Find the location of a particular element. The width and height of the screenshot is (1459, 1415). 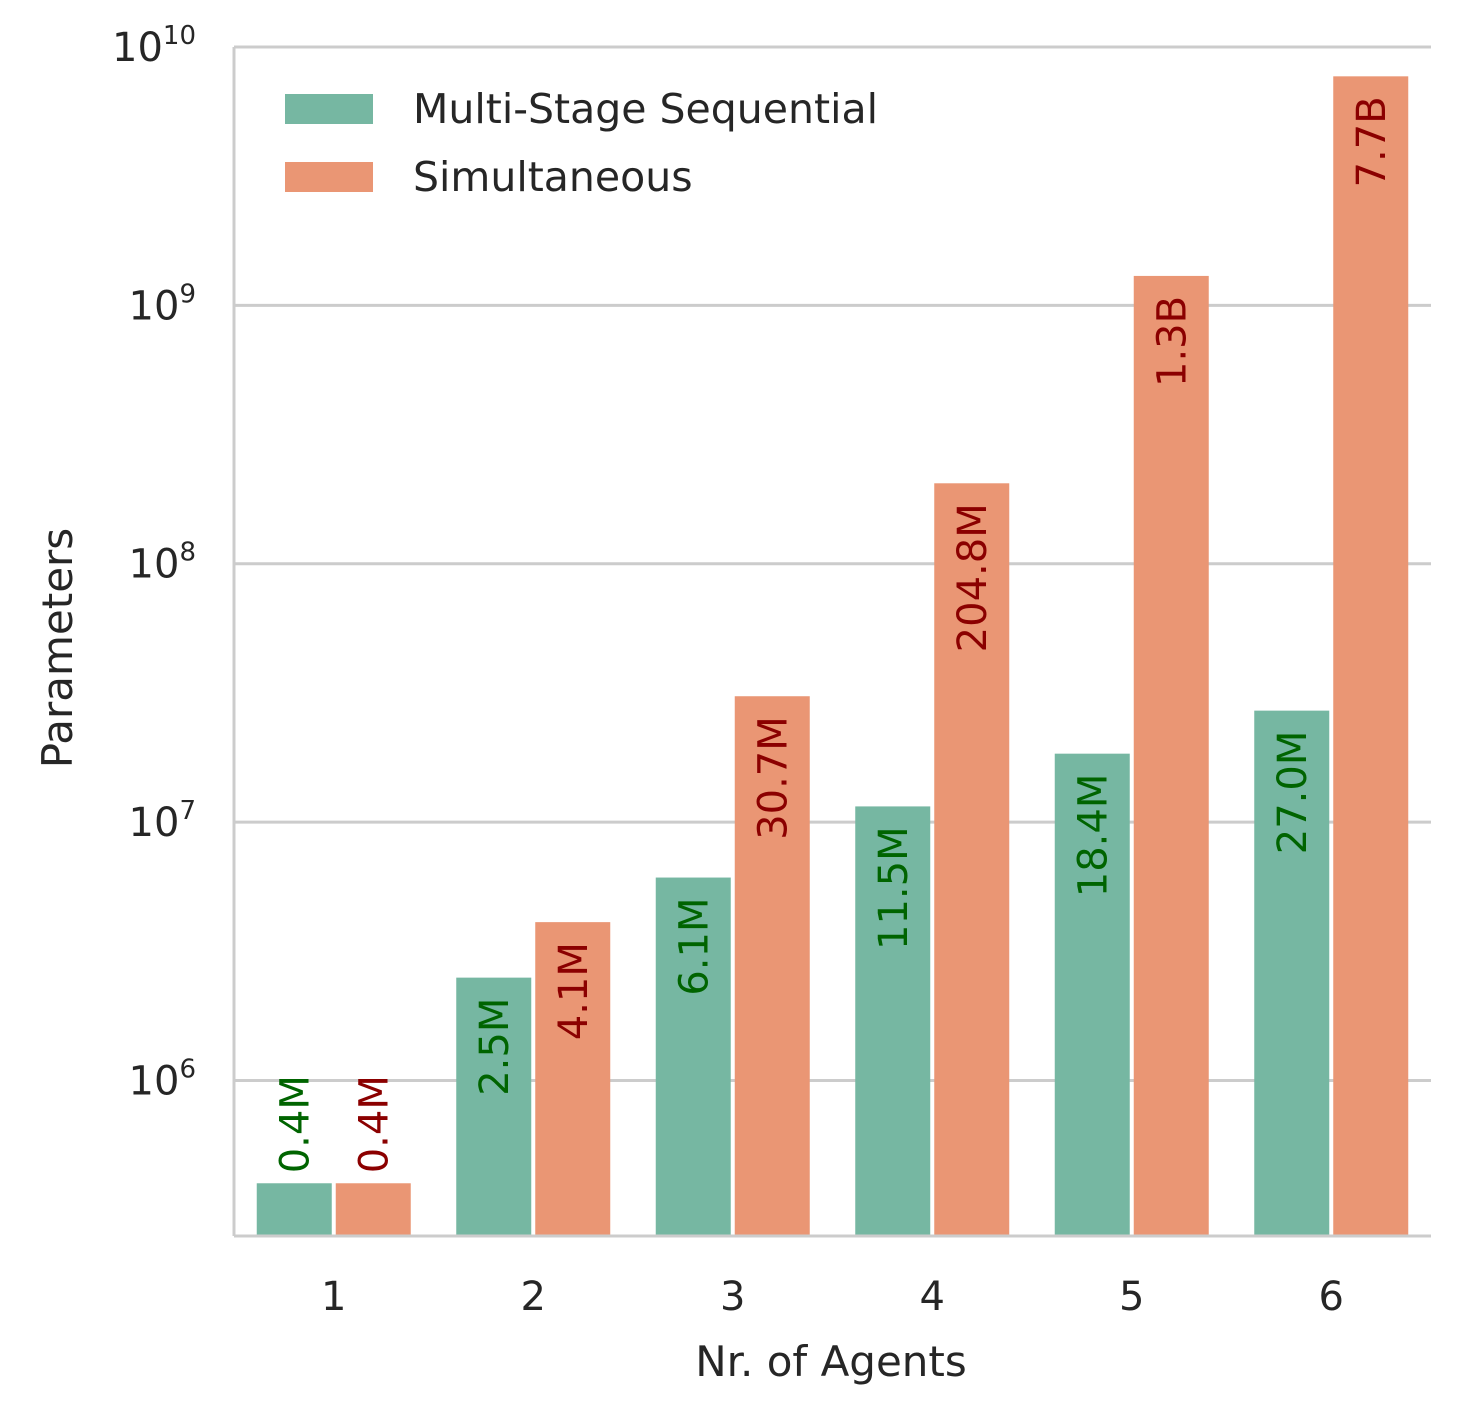

bar-value-label: 30.7M is located at coordinates (773, 778).